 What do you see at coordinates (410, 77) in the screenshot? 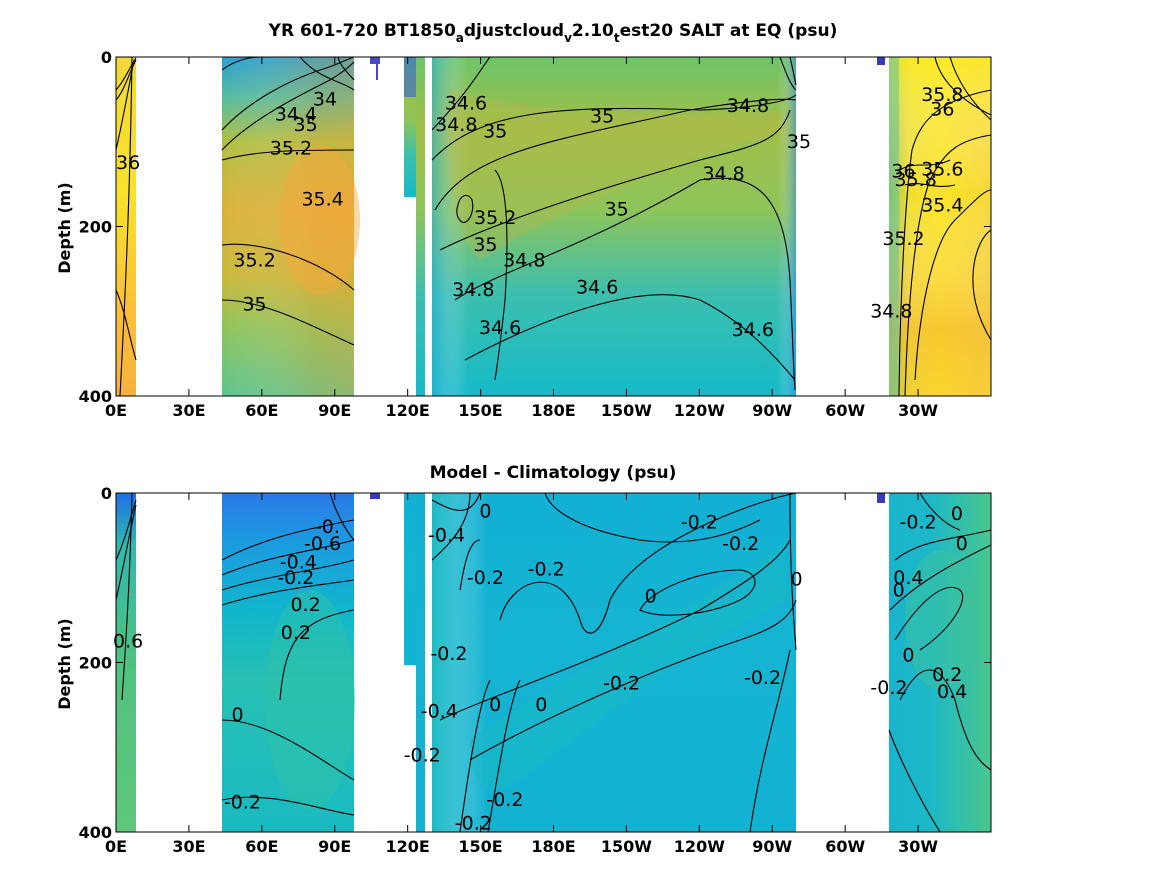
I see `strait-top` at bounding box center [410, 77].